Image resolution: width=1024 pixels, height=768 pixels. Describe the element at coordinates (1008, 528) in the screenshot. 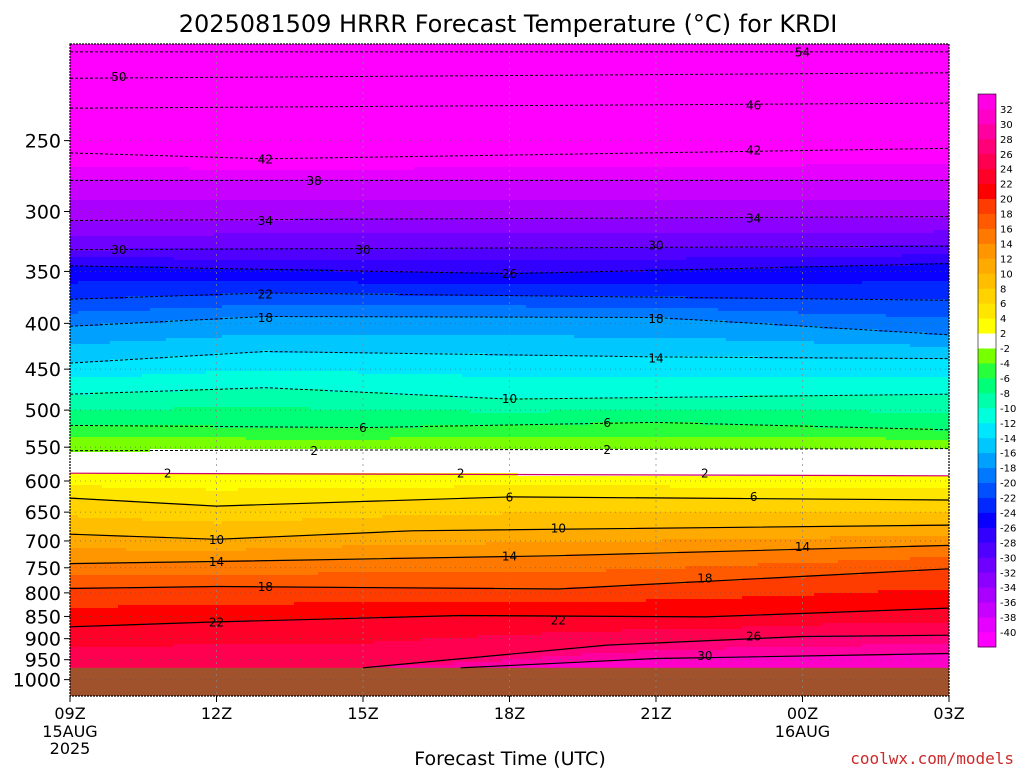

I see `colorbar-label: -26` at that location.